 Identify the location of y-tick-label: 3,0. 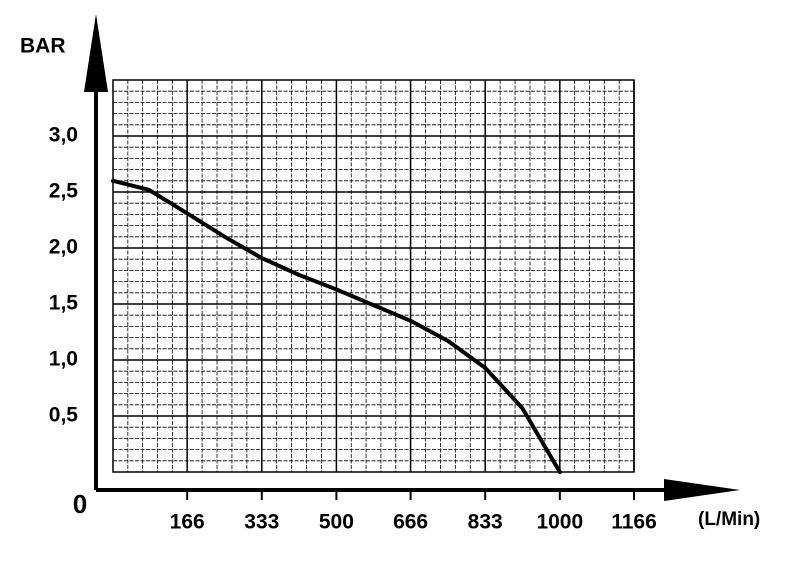
(63, 135).